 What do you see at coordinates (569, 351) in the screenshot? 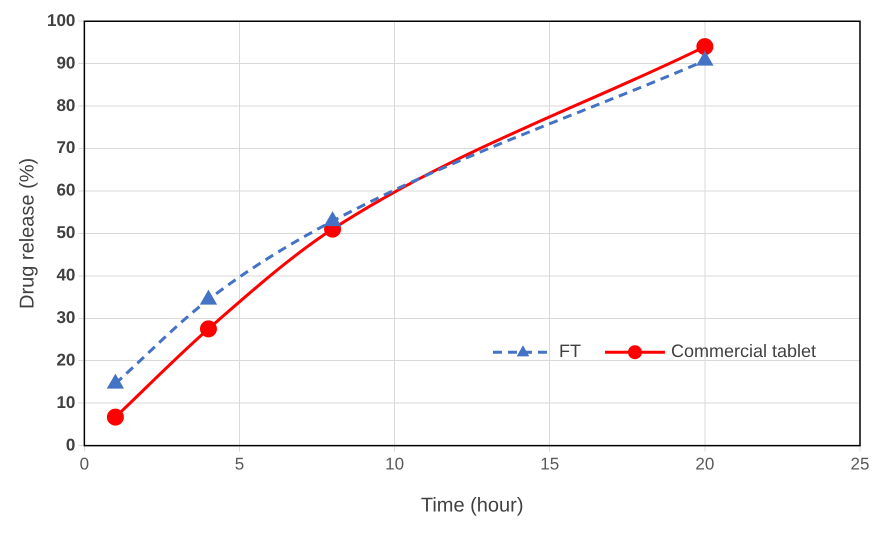
I see `legend-label: FT` at bounding box center [569, 351].